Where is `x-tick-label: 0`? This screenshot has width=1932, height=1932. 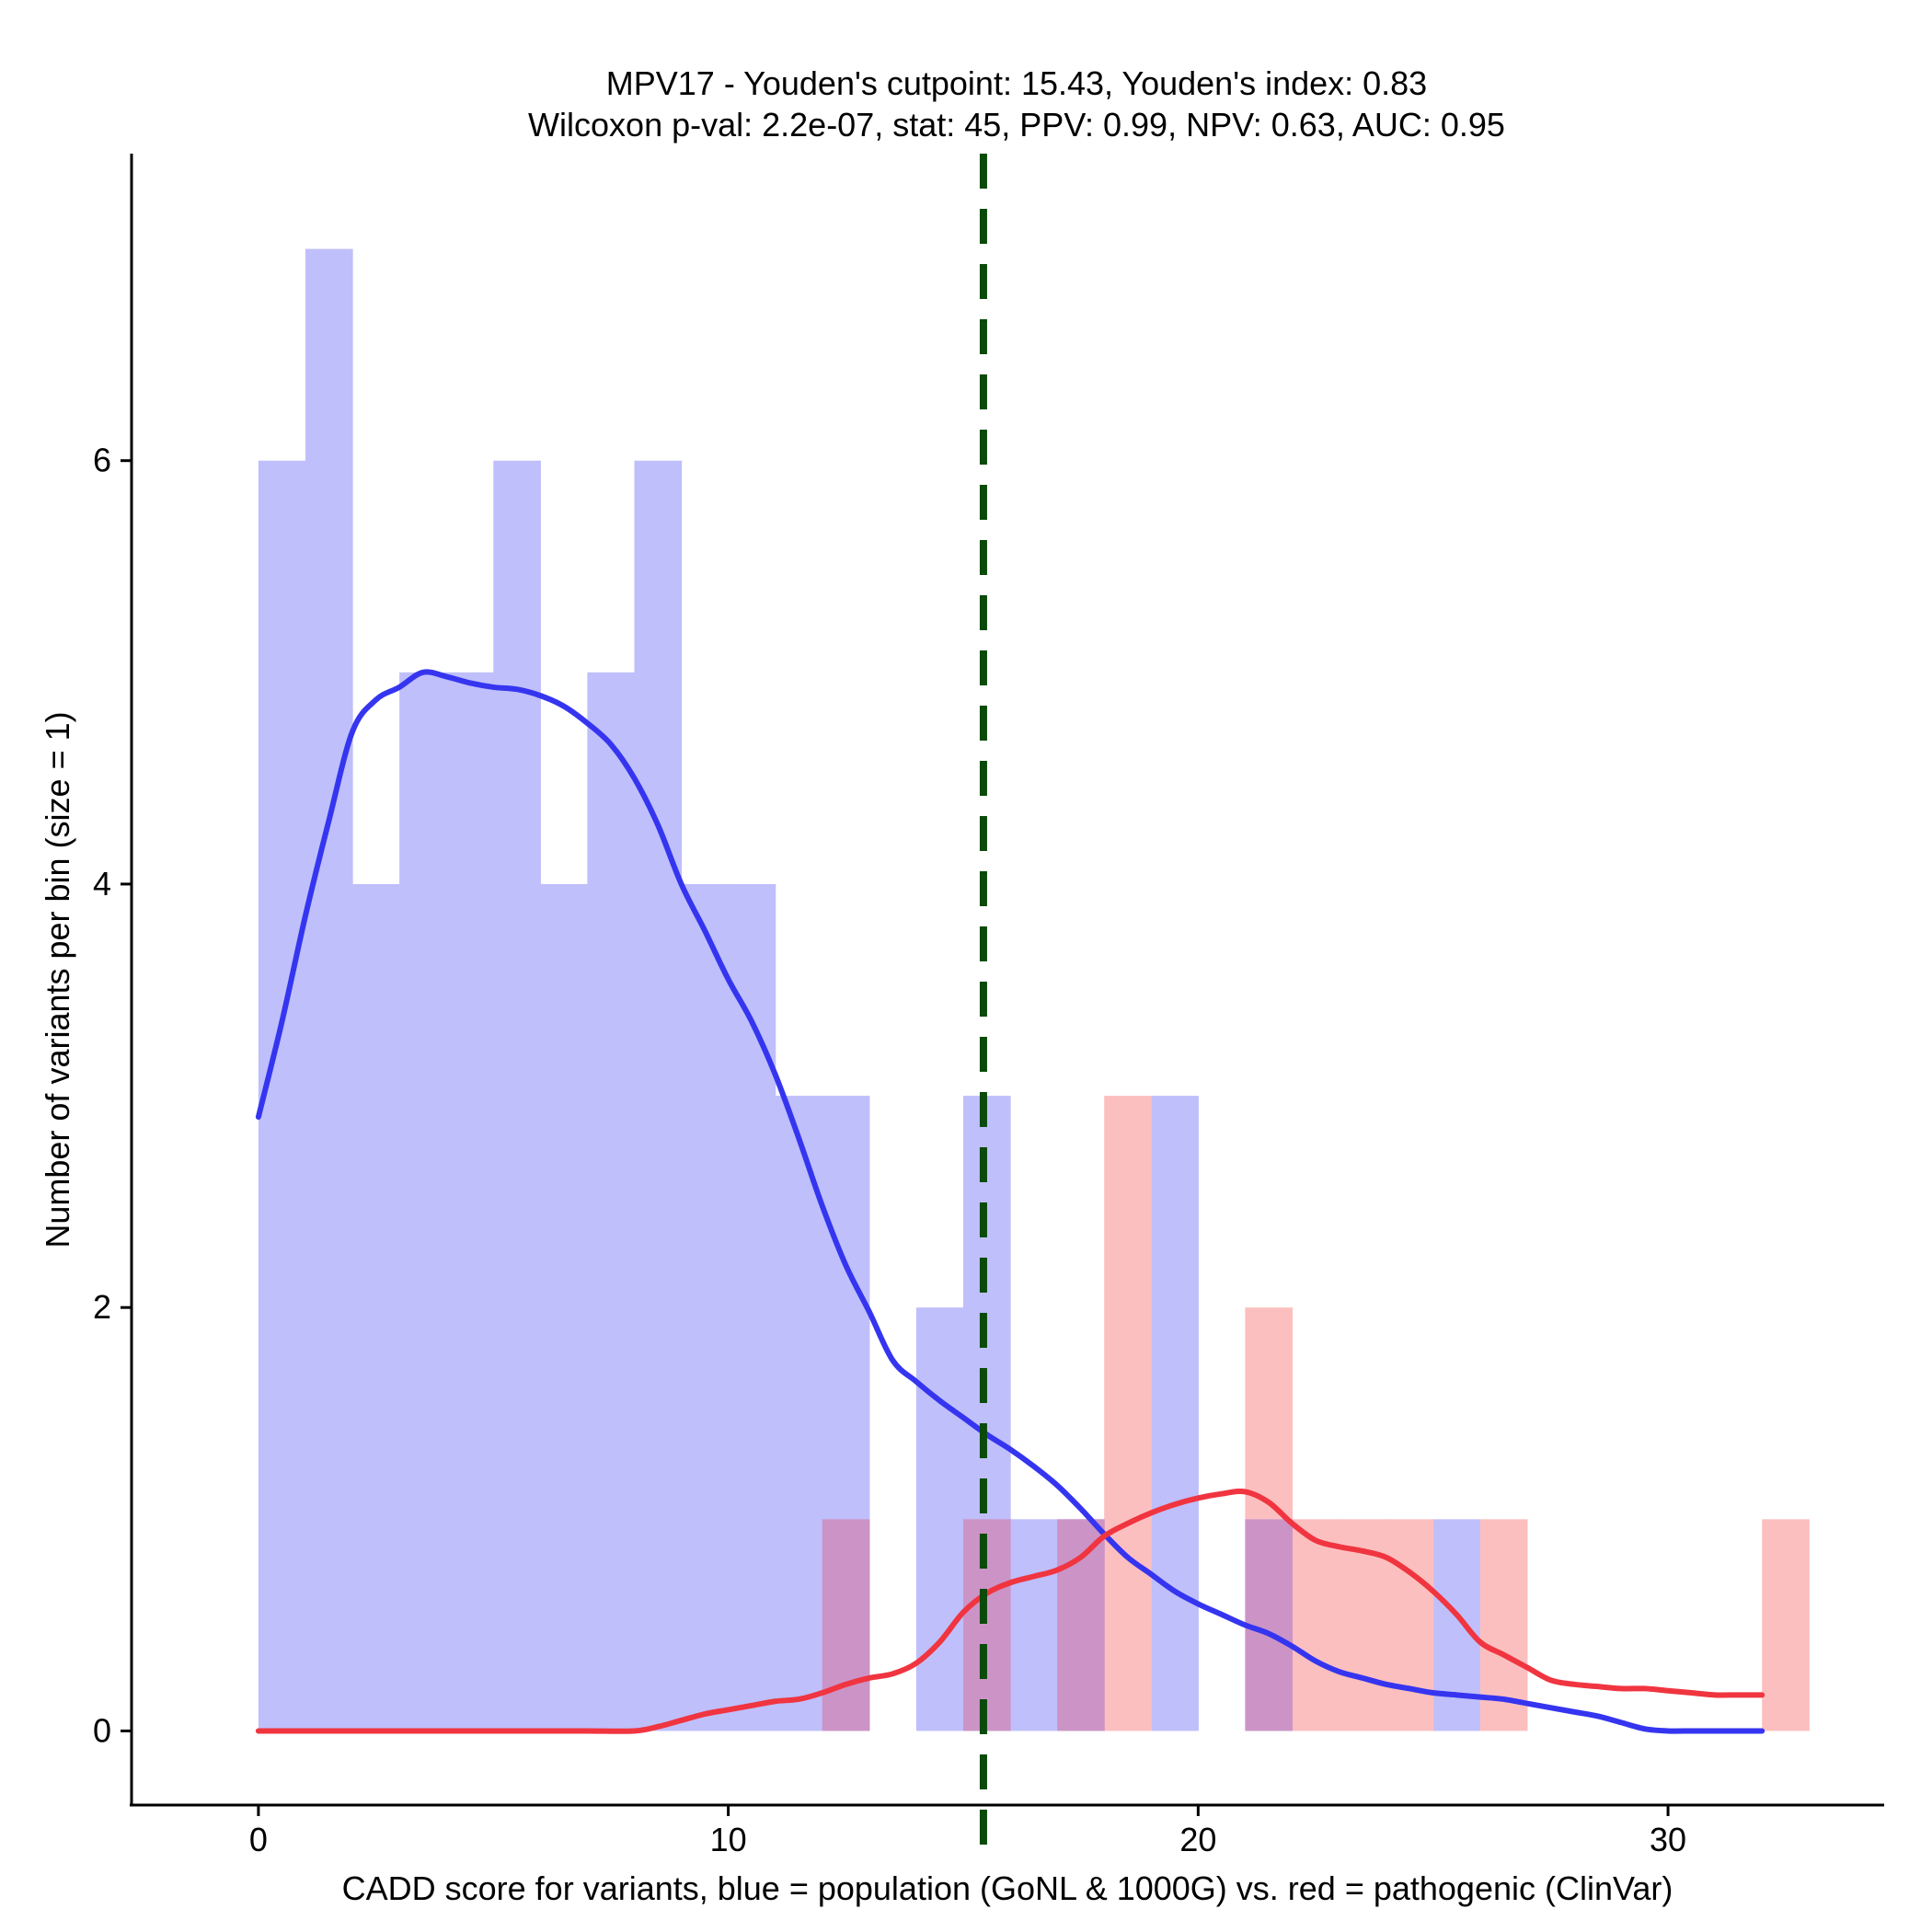
x-tick-label: 0 is located at coordinates (258, 1839).